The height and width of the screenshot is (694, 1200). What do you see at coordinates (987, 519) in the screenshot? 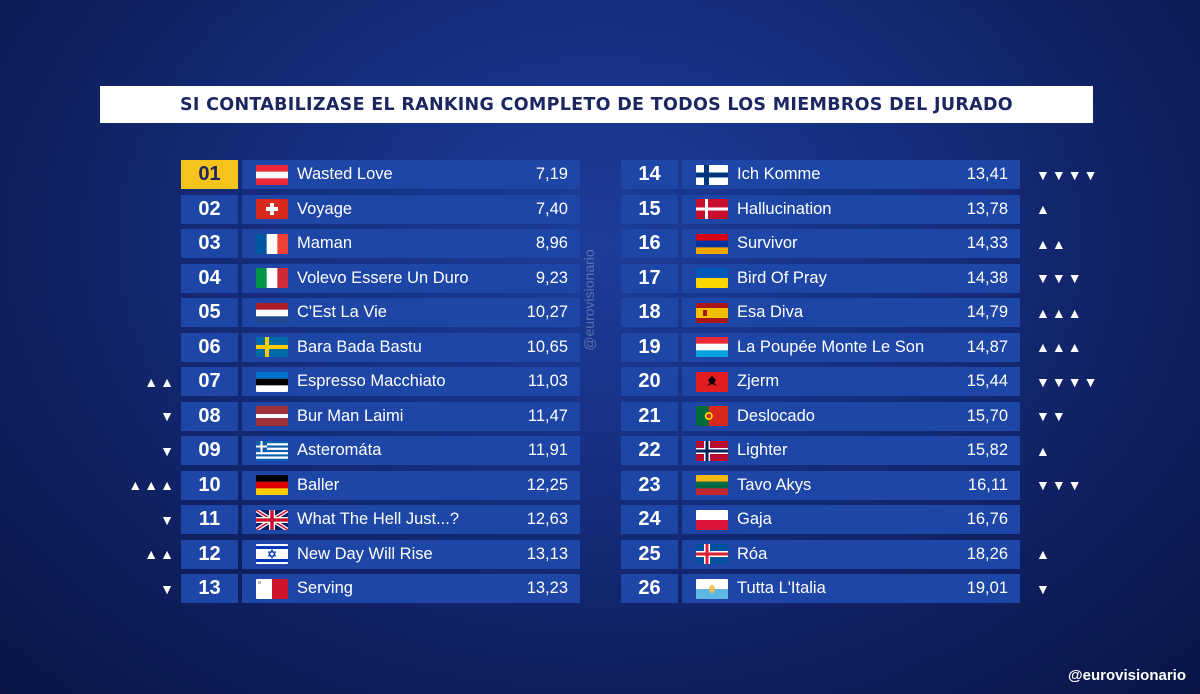
I see `average-score: 16,76` at bounding box center [987, 519].